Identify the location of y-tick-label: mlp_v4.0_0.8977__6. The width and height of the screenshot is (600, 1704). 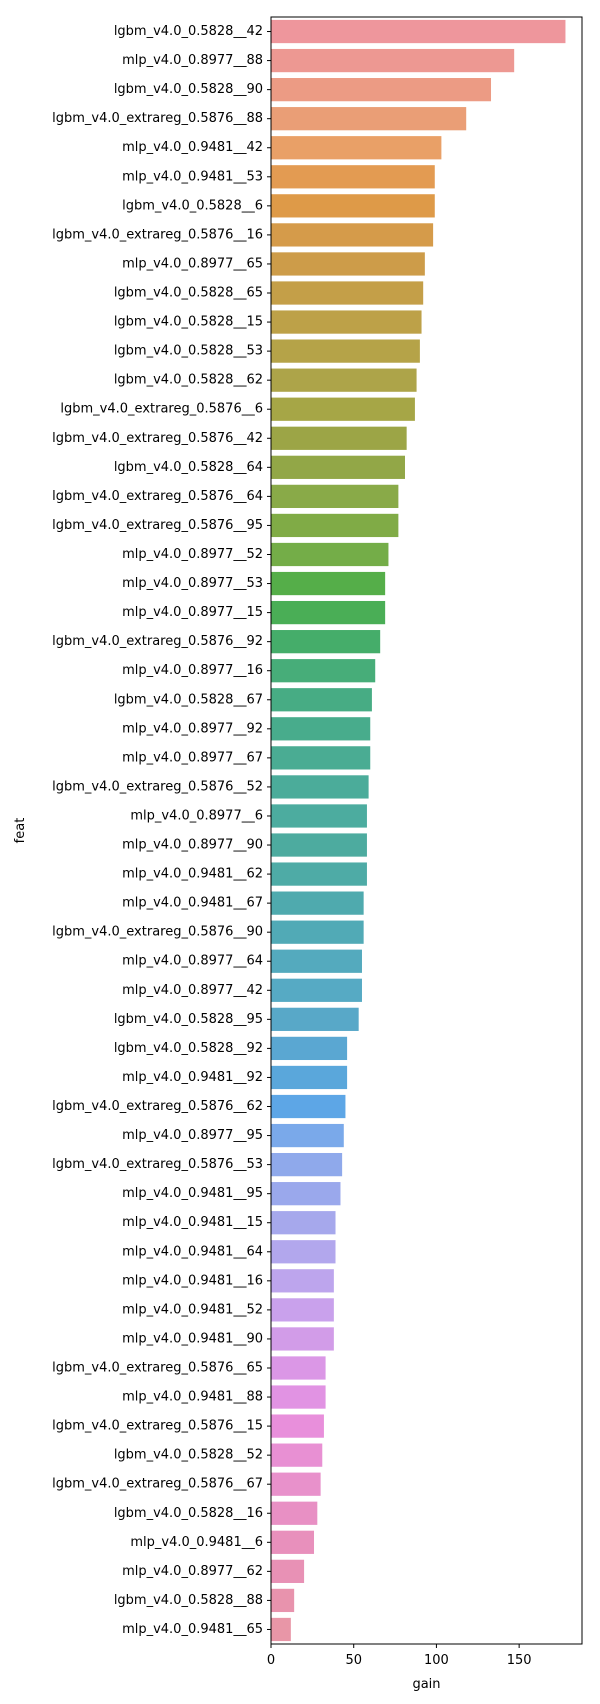
(196, 815).